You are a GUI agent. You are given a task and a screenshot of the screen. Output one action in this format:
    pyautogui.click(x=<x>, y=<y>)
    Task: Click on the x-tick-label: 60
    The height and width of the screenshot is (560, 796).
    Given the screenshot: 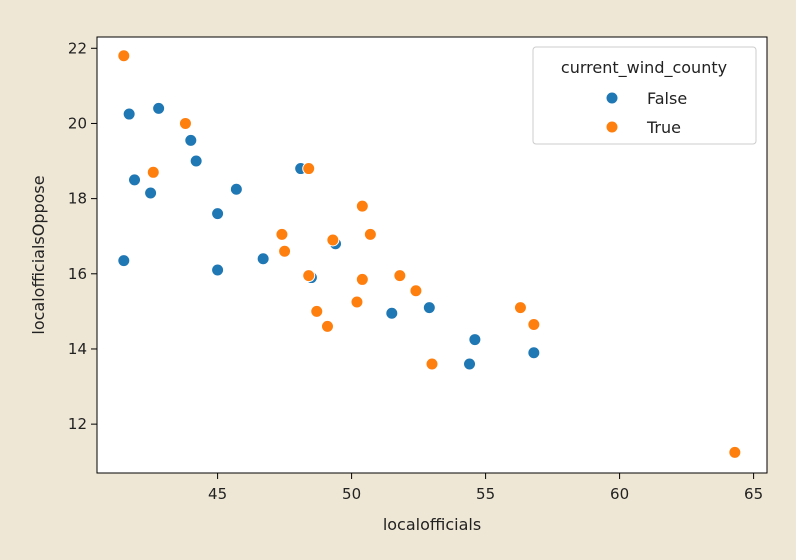 What is the action you would take?
    pyautogui.click(x=619, y=494)
    